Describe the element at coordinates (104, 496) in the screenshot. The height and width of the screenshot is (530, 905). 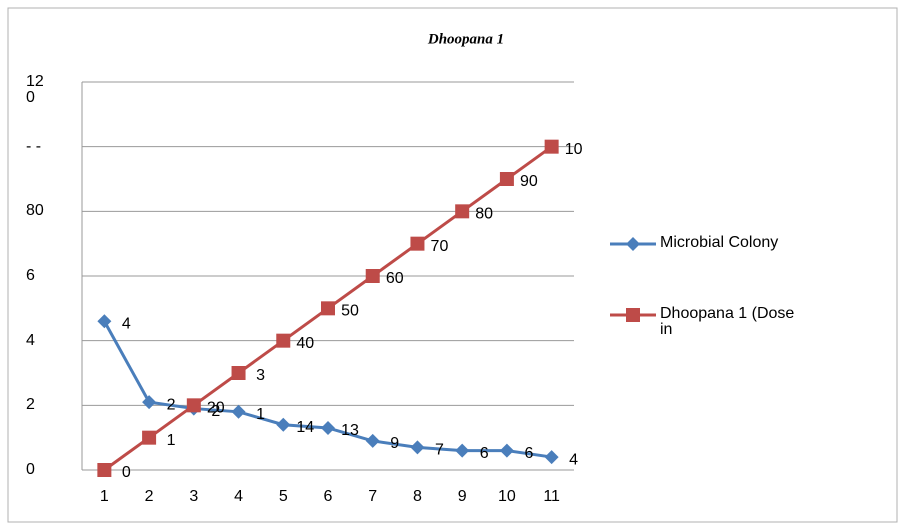
I see `x-tick-label: 1` at that location.